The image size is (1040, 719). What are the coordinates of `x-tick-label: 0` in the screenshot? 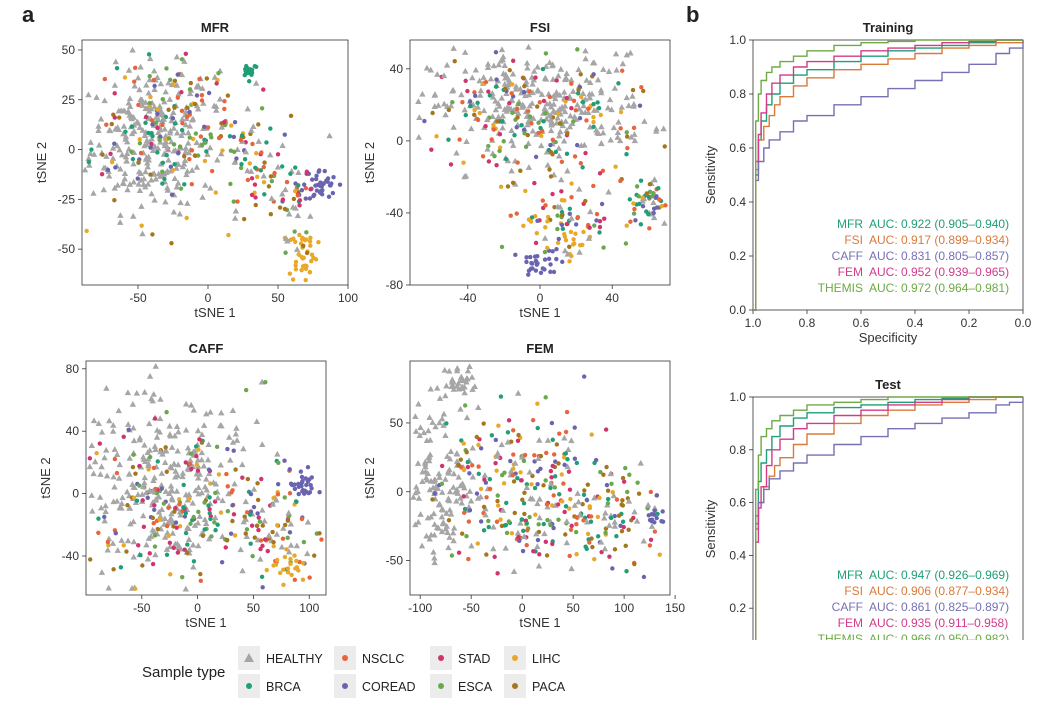 It's located at (197, 608).